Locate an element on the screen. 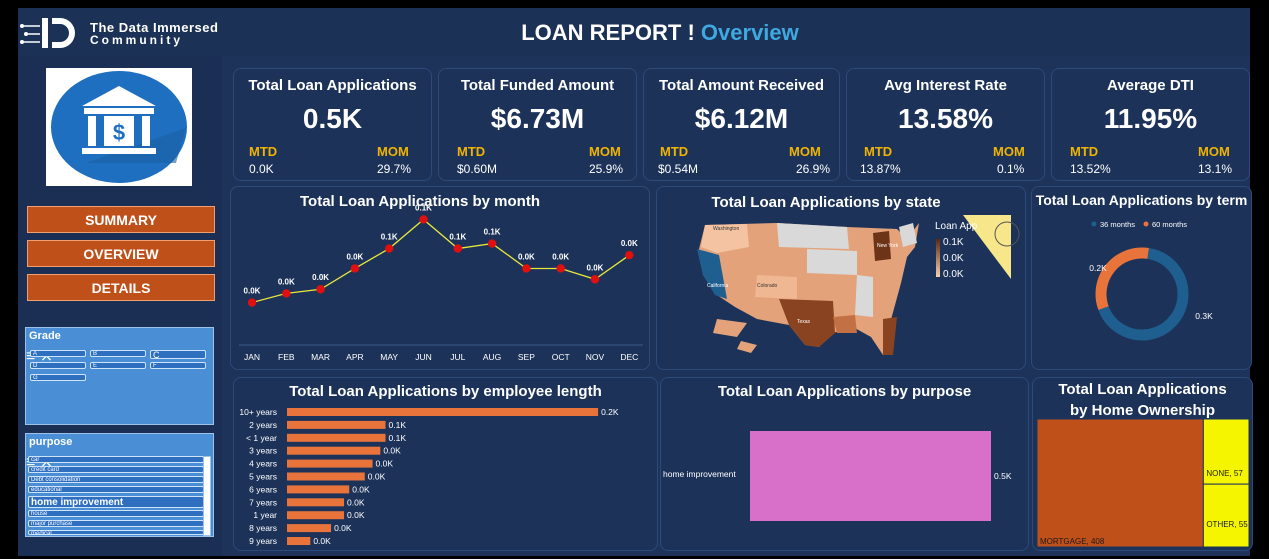 This screenshot has height=559, width=1269. series-line is located at coordinates (440, 261).